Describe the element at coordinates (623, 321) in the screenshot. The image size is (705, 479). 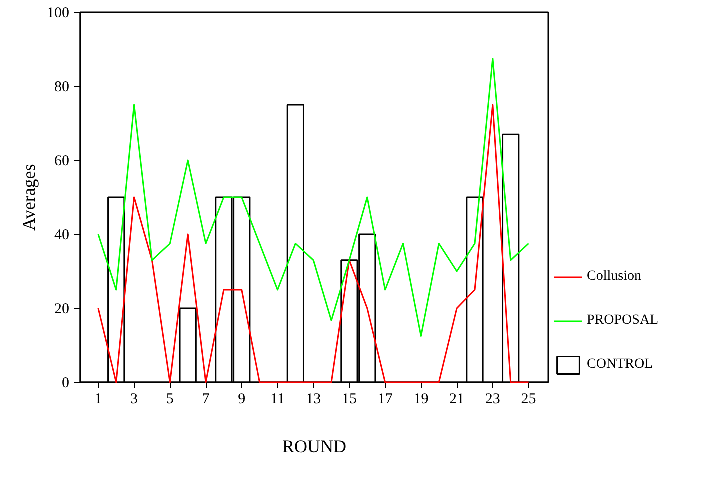
I see `legend-label: PROPOSAL` at that location.